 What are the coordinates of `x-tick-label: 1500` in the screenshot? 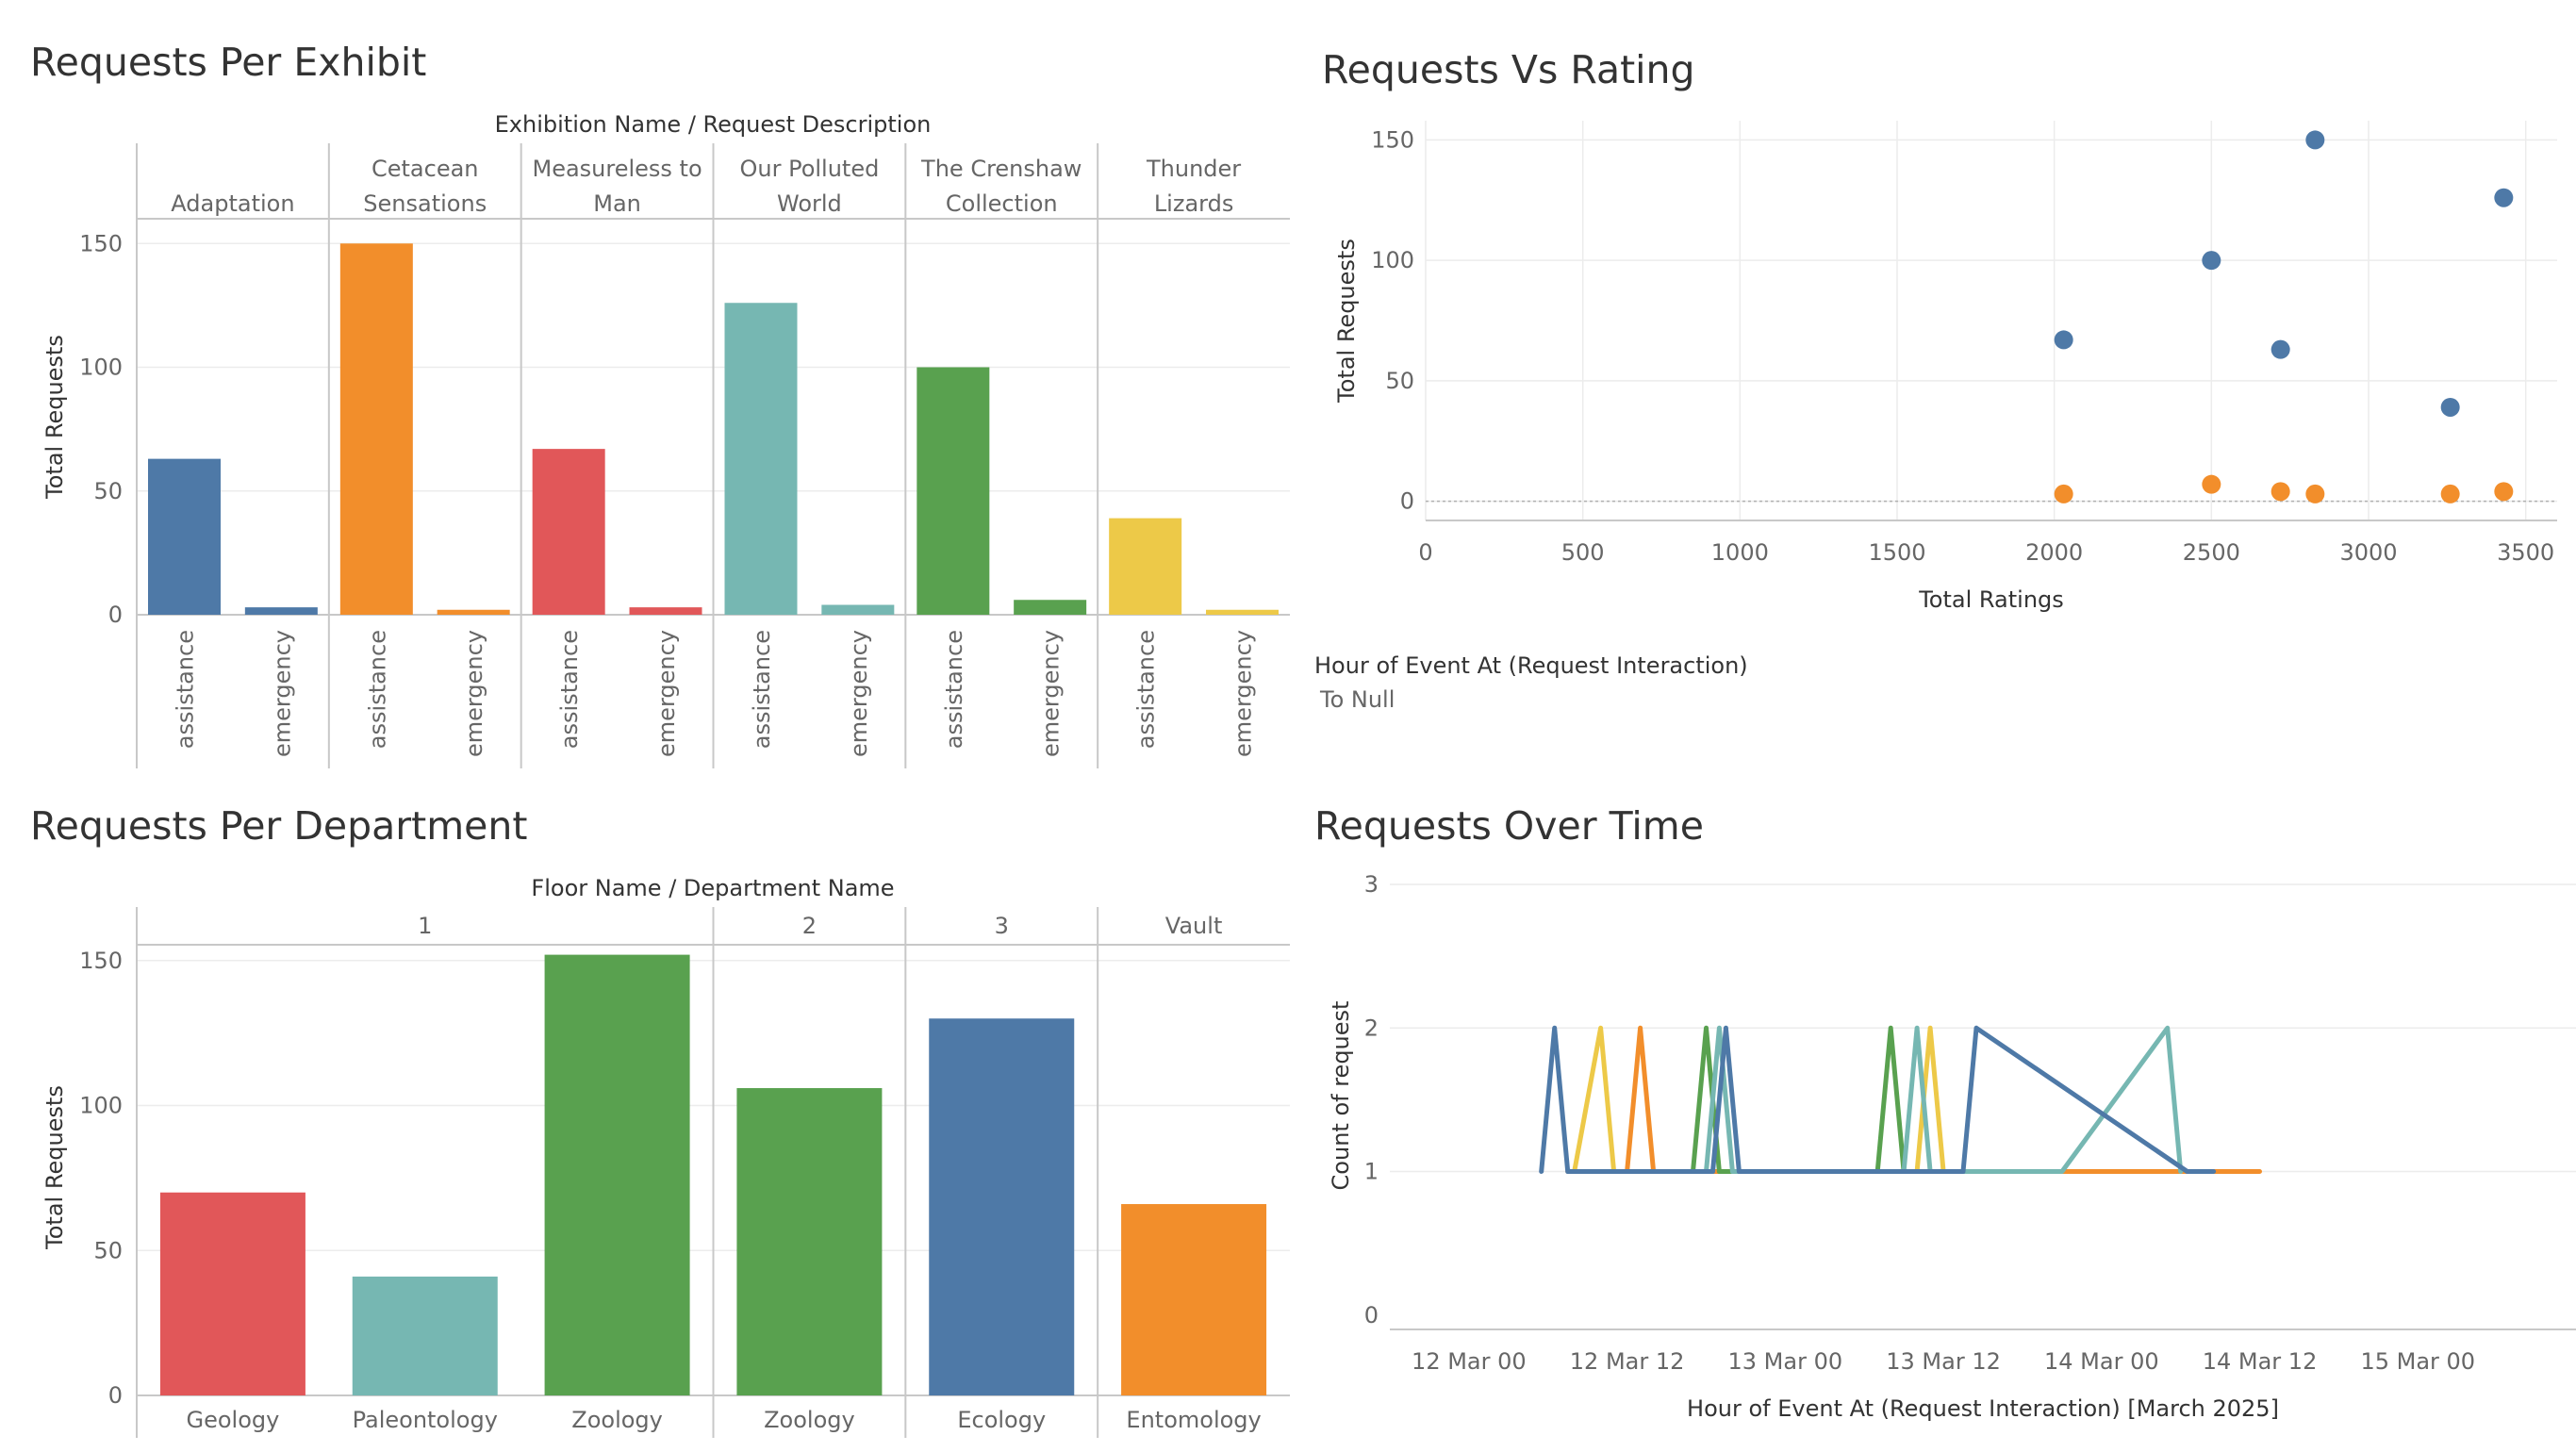 It's located at (1896, 552).